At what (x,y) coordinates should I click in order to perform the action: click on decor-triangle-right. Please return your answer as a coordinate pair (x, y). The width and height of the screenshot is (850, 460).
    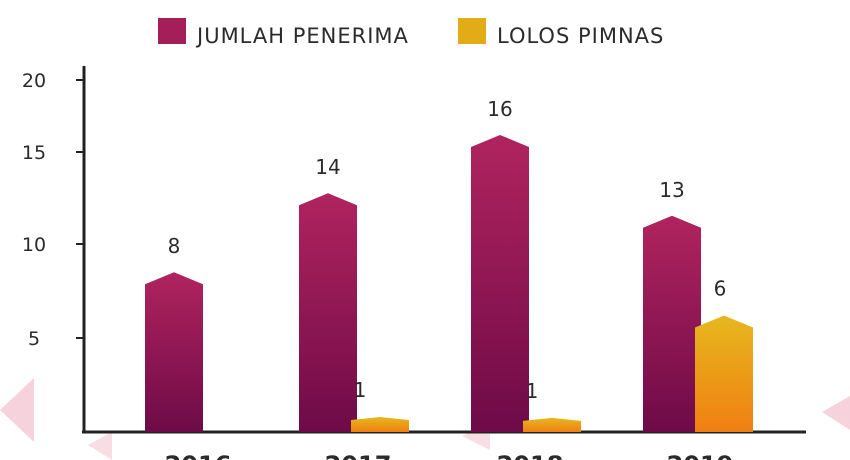
    Looking at the image, I should click on (836, 413).